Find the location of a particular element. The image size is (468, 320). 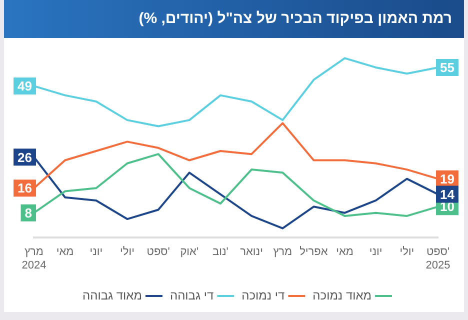

legend-label: די נמוכה is located at coordinates (264, 295).